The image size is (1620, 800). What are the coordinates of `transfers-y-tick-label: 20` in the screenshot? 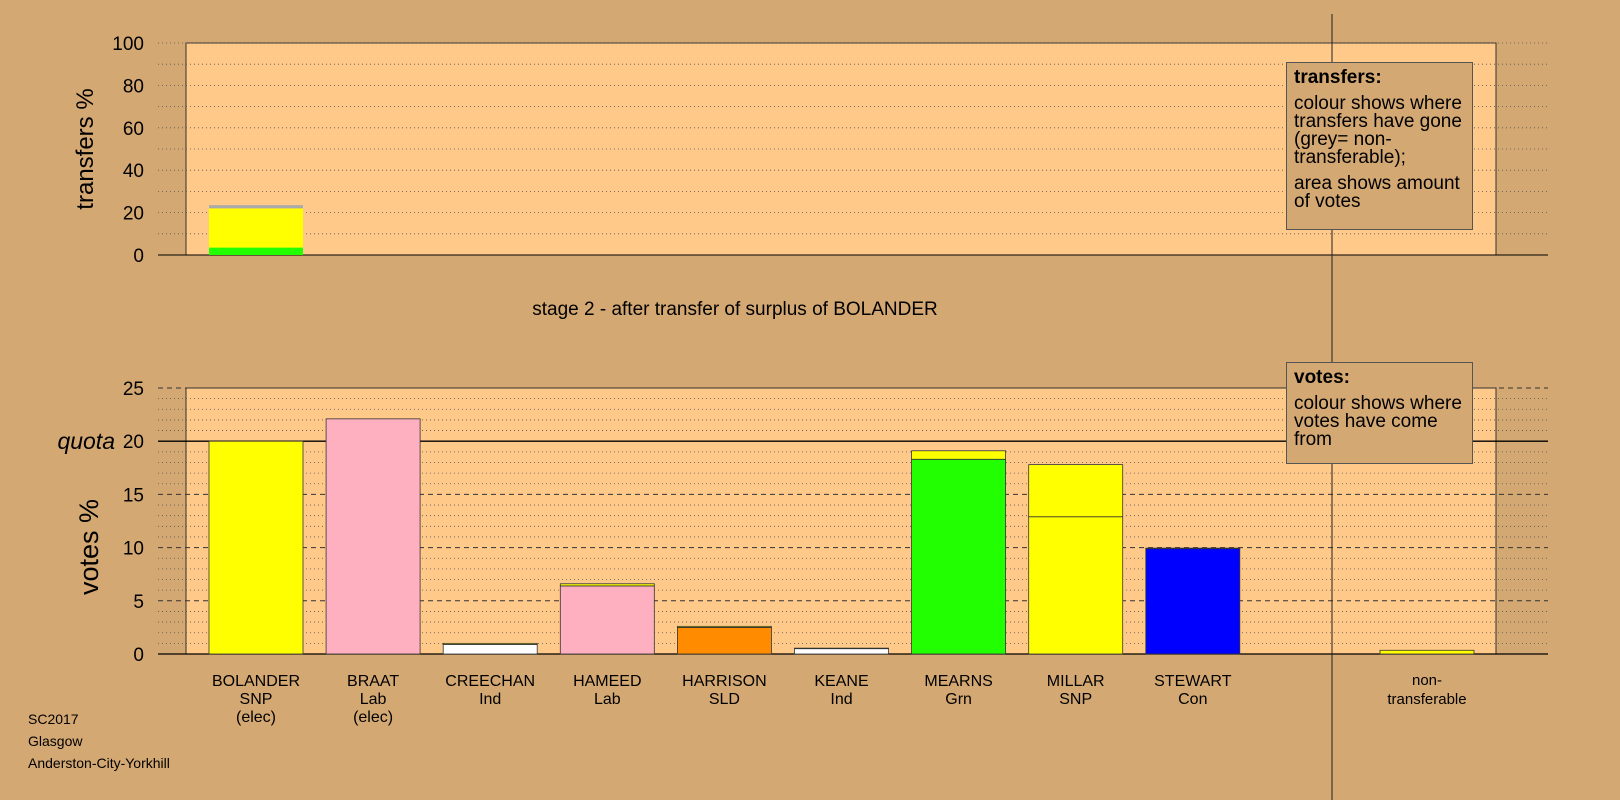 It's located at (133, 214).